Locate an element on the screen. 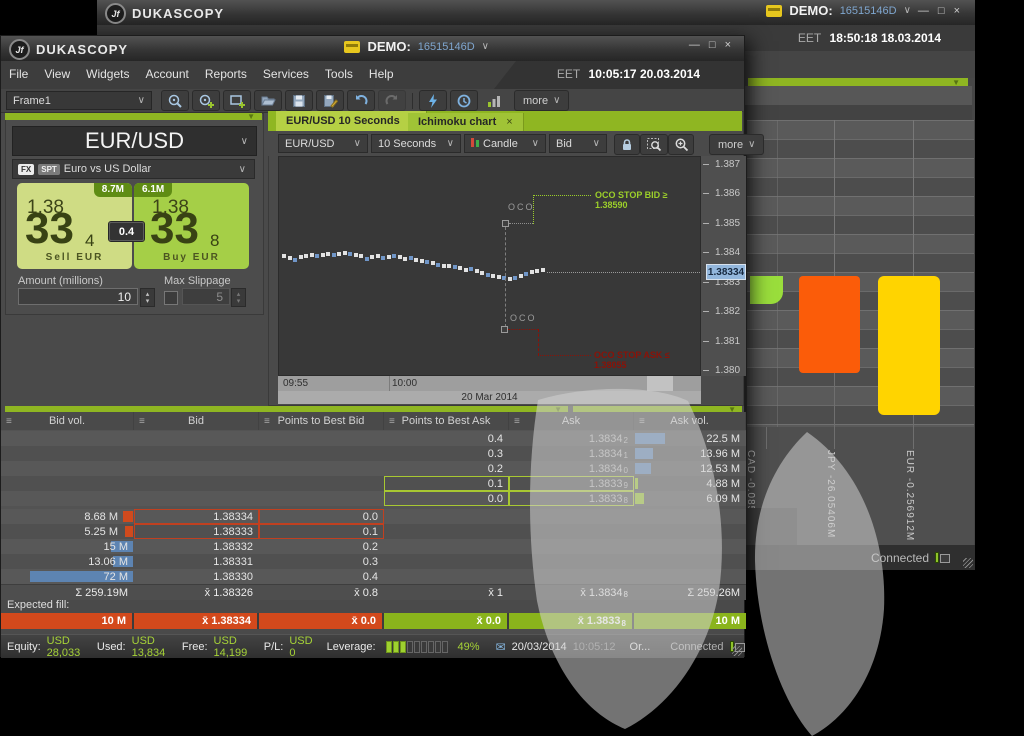 This screenshot has height=736, width=1024. menu-file: File is located at coordinates (19, 74).